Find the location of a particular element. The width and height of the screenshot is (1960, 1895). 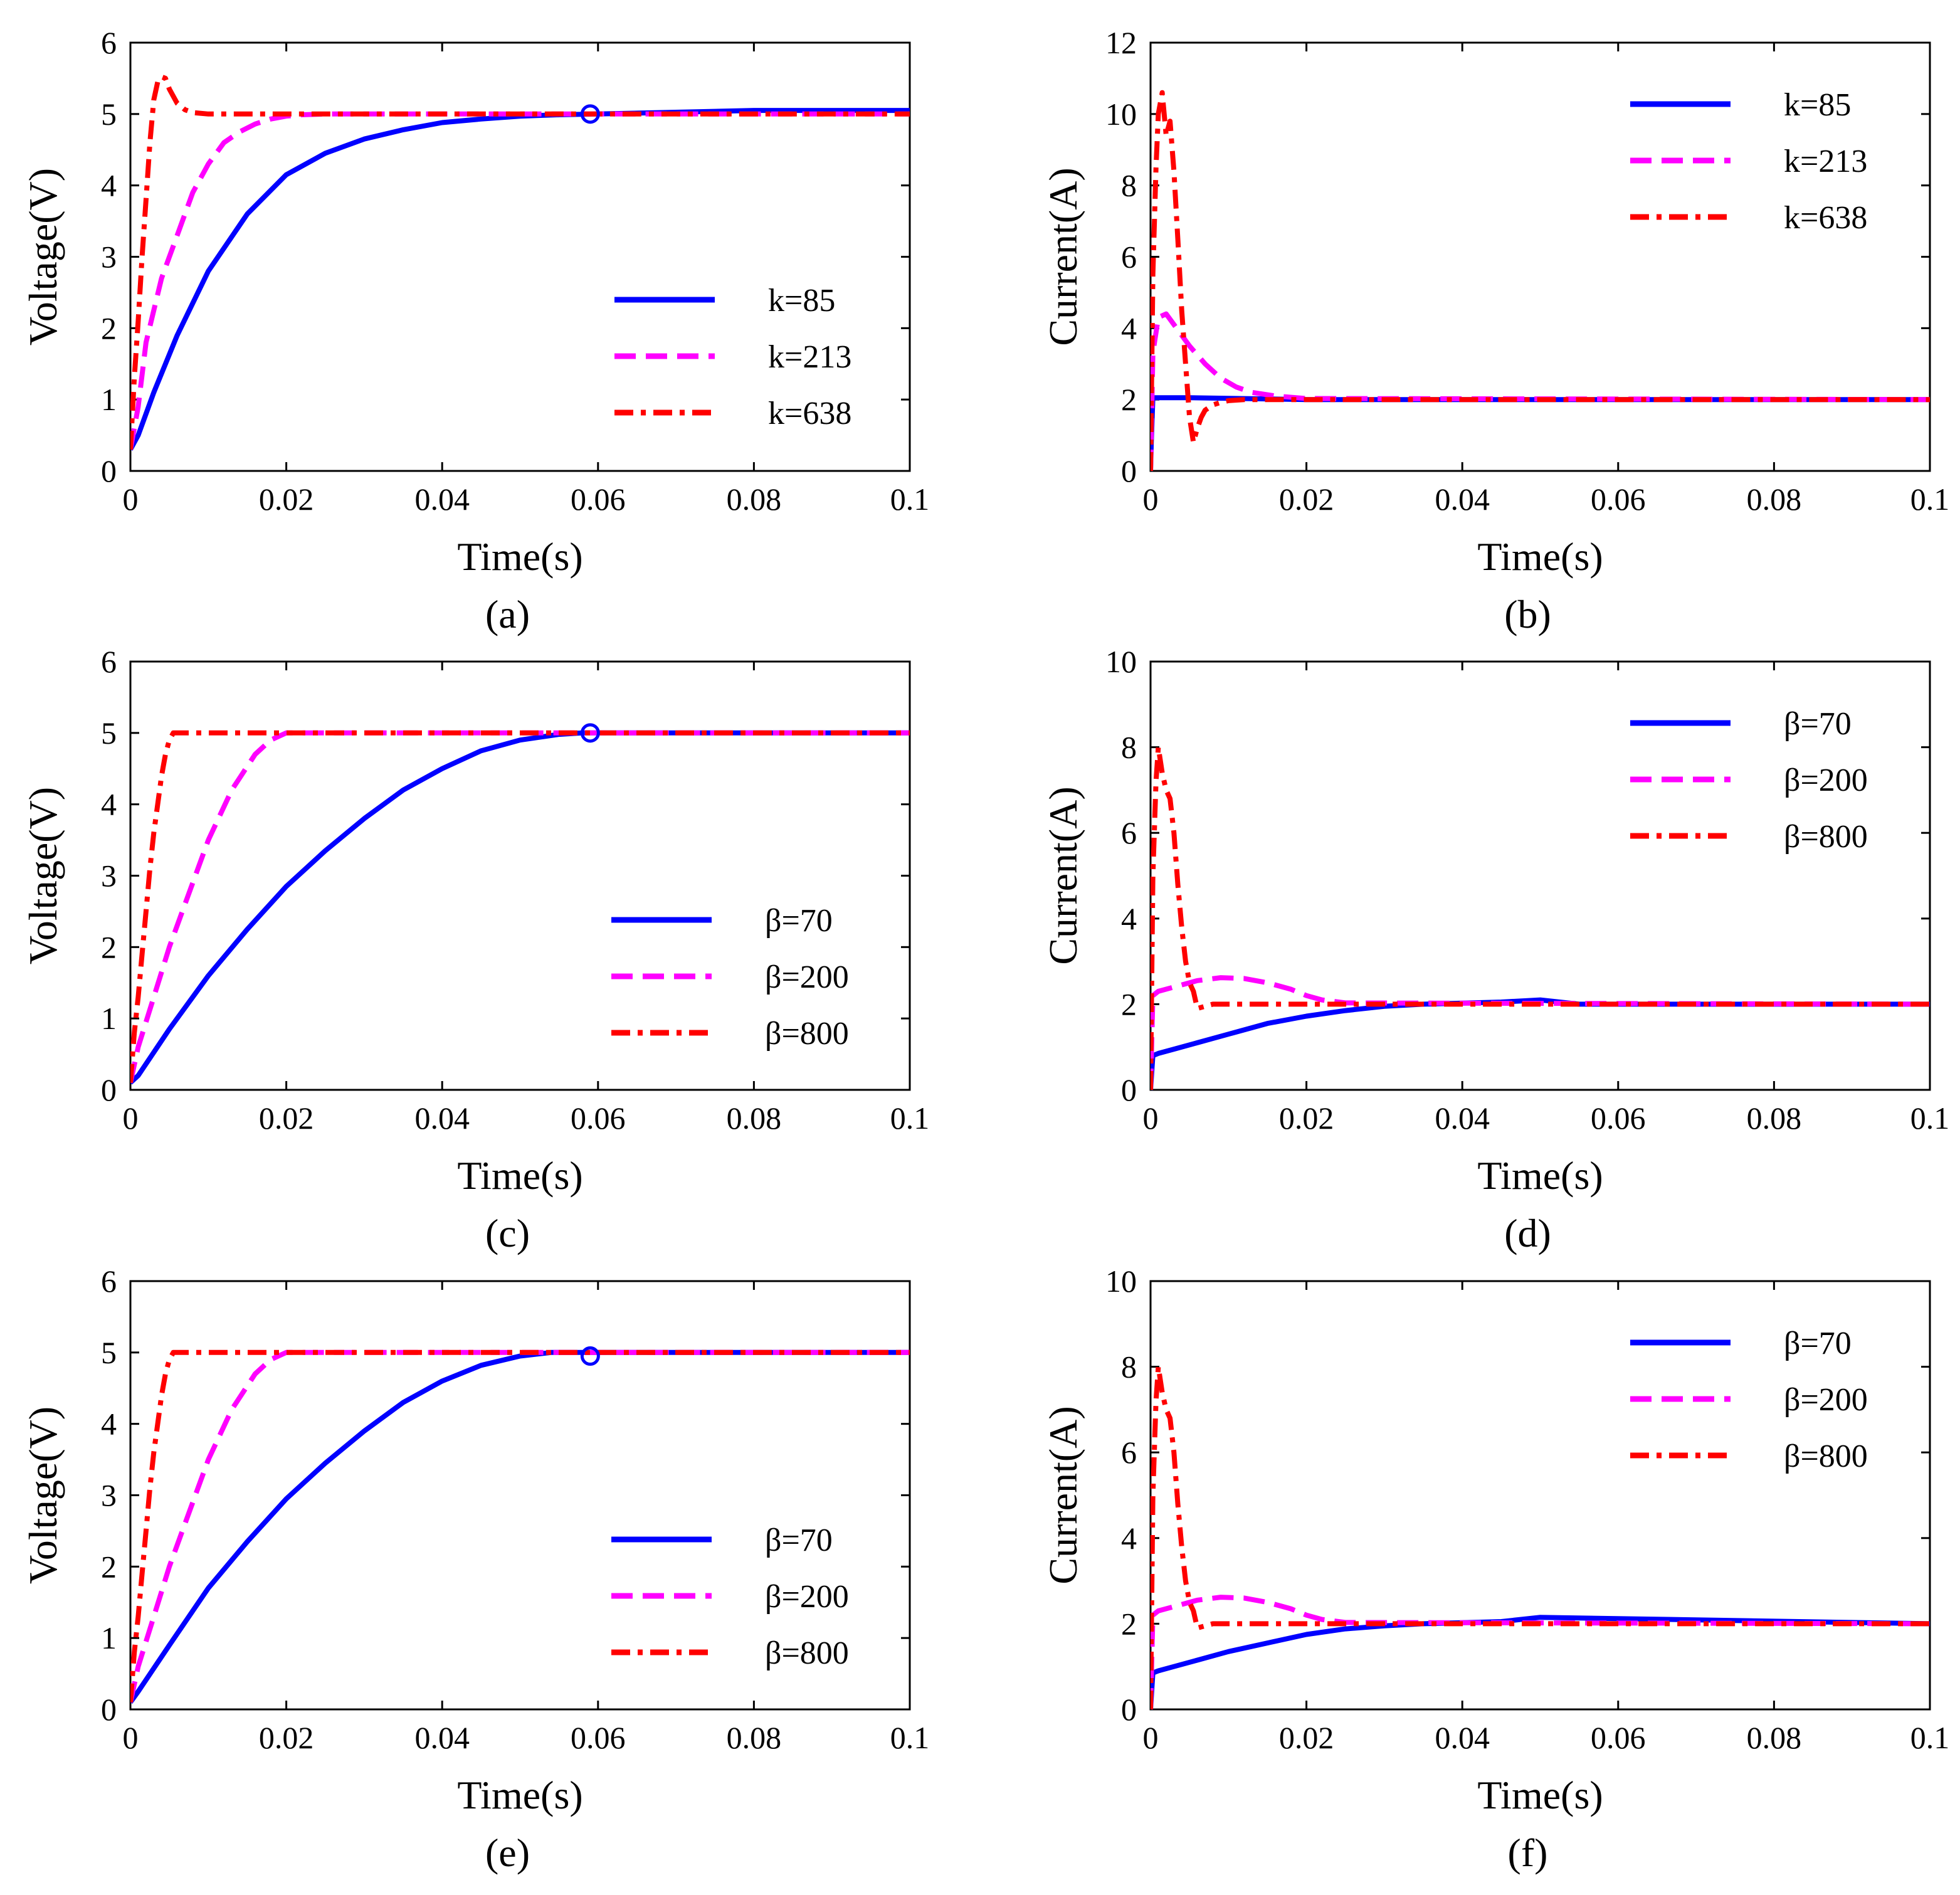

panel-caption: (c) is located at coordinates (507, 1233).